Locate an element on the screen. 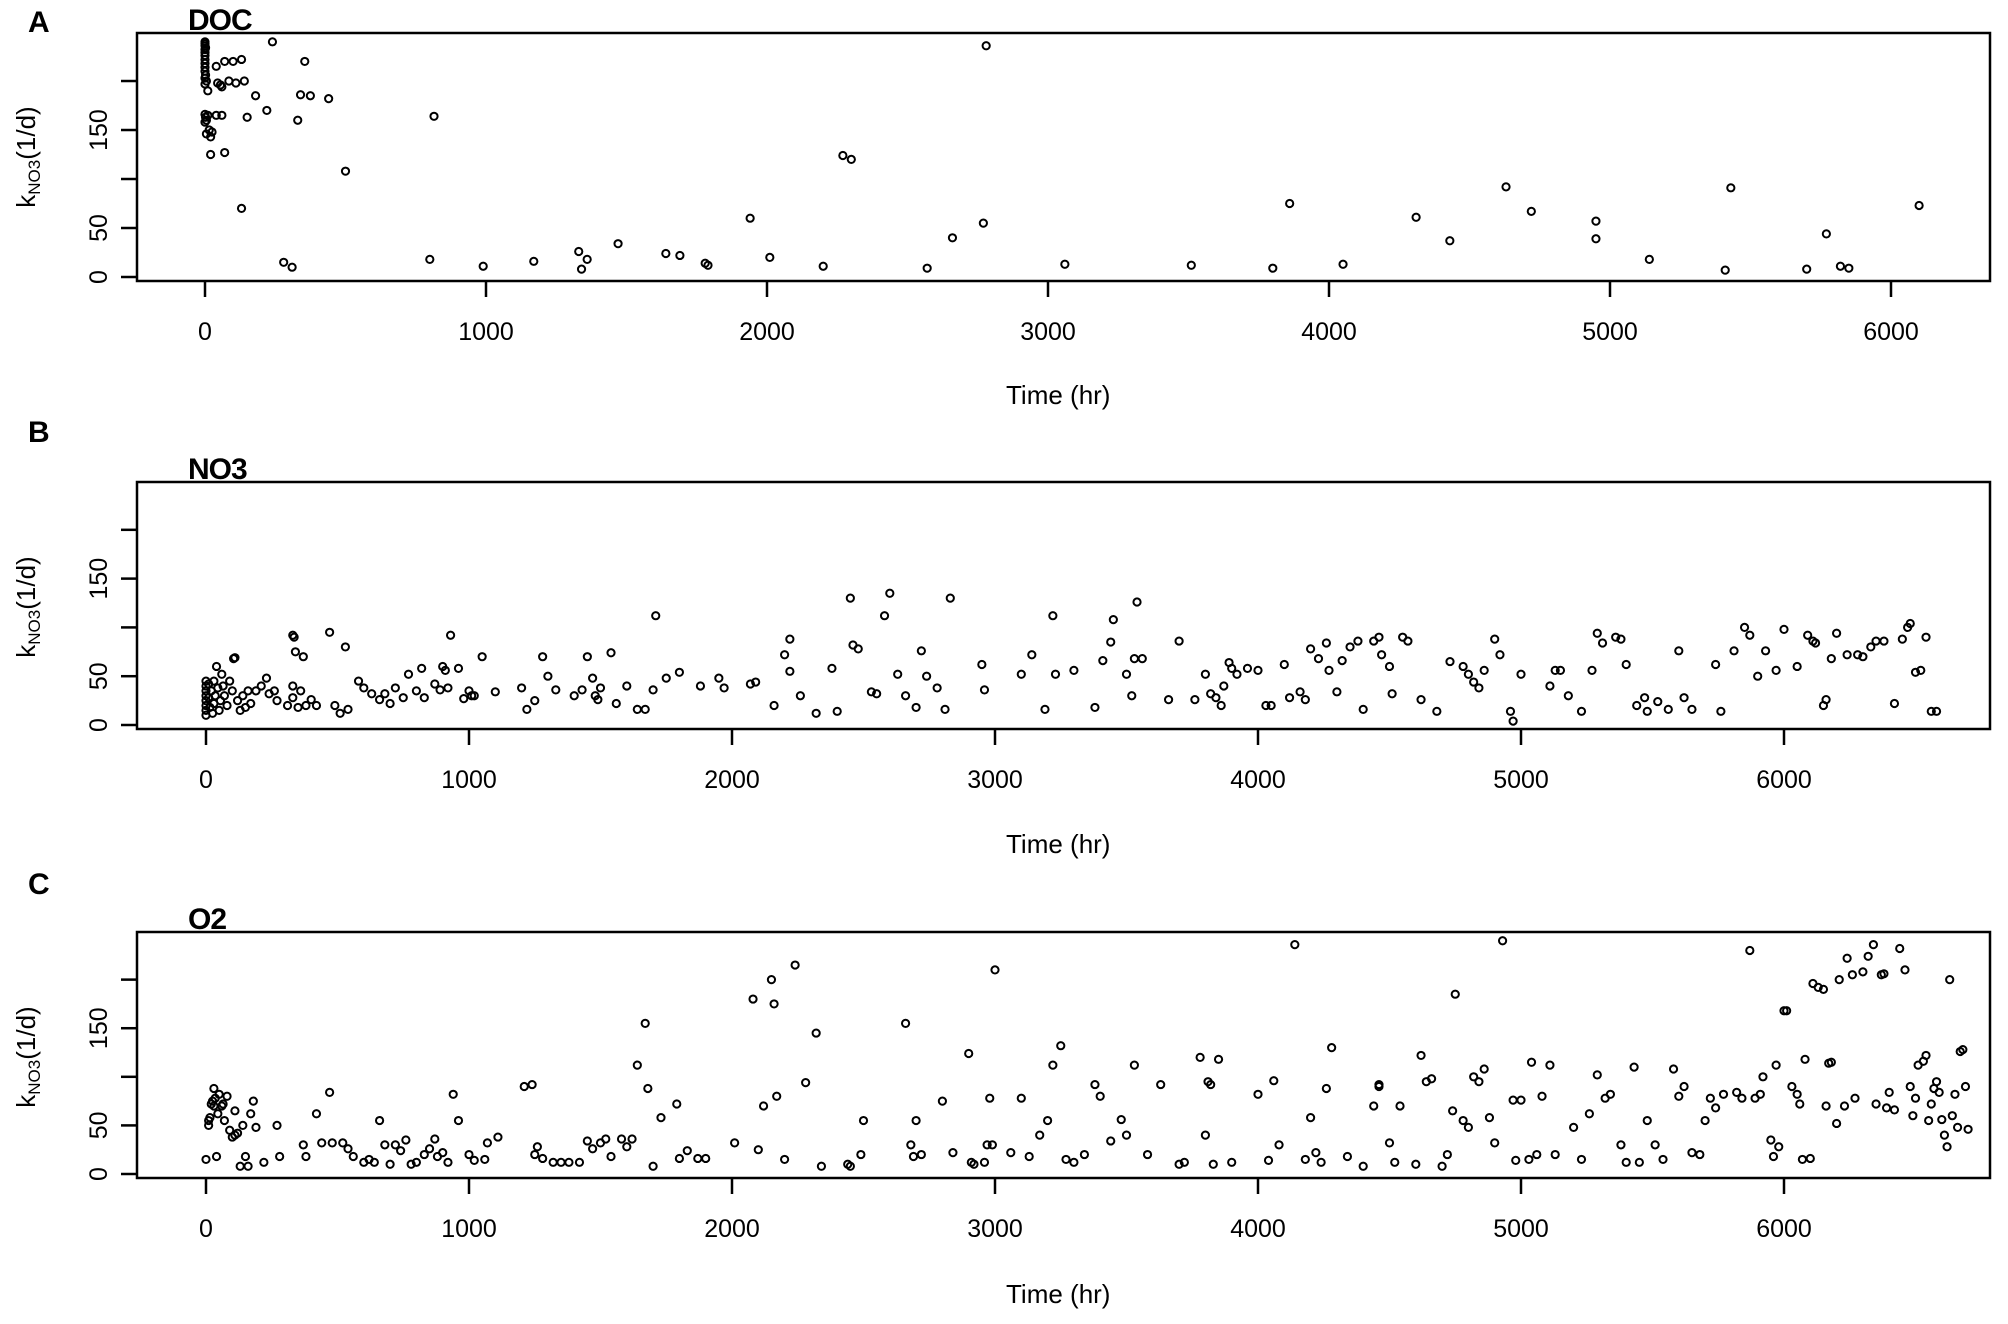  panel-letter: C is located at coordinates (39, 884).